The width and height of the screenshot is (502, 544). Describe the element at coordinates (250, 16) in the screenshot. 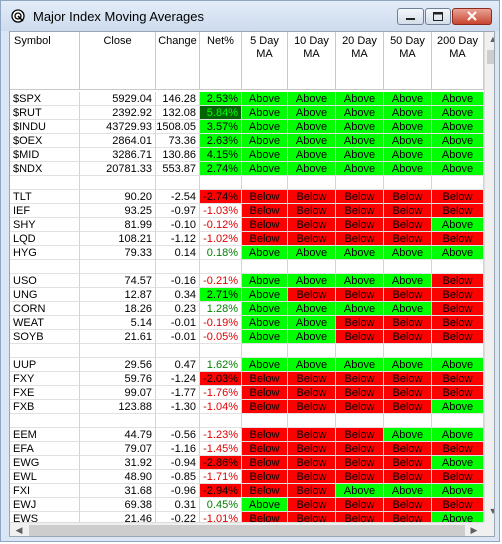

I see `title-bar: Major Index Moving Averages` at that location.